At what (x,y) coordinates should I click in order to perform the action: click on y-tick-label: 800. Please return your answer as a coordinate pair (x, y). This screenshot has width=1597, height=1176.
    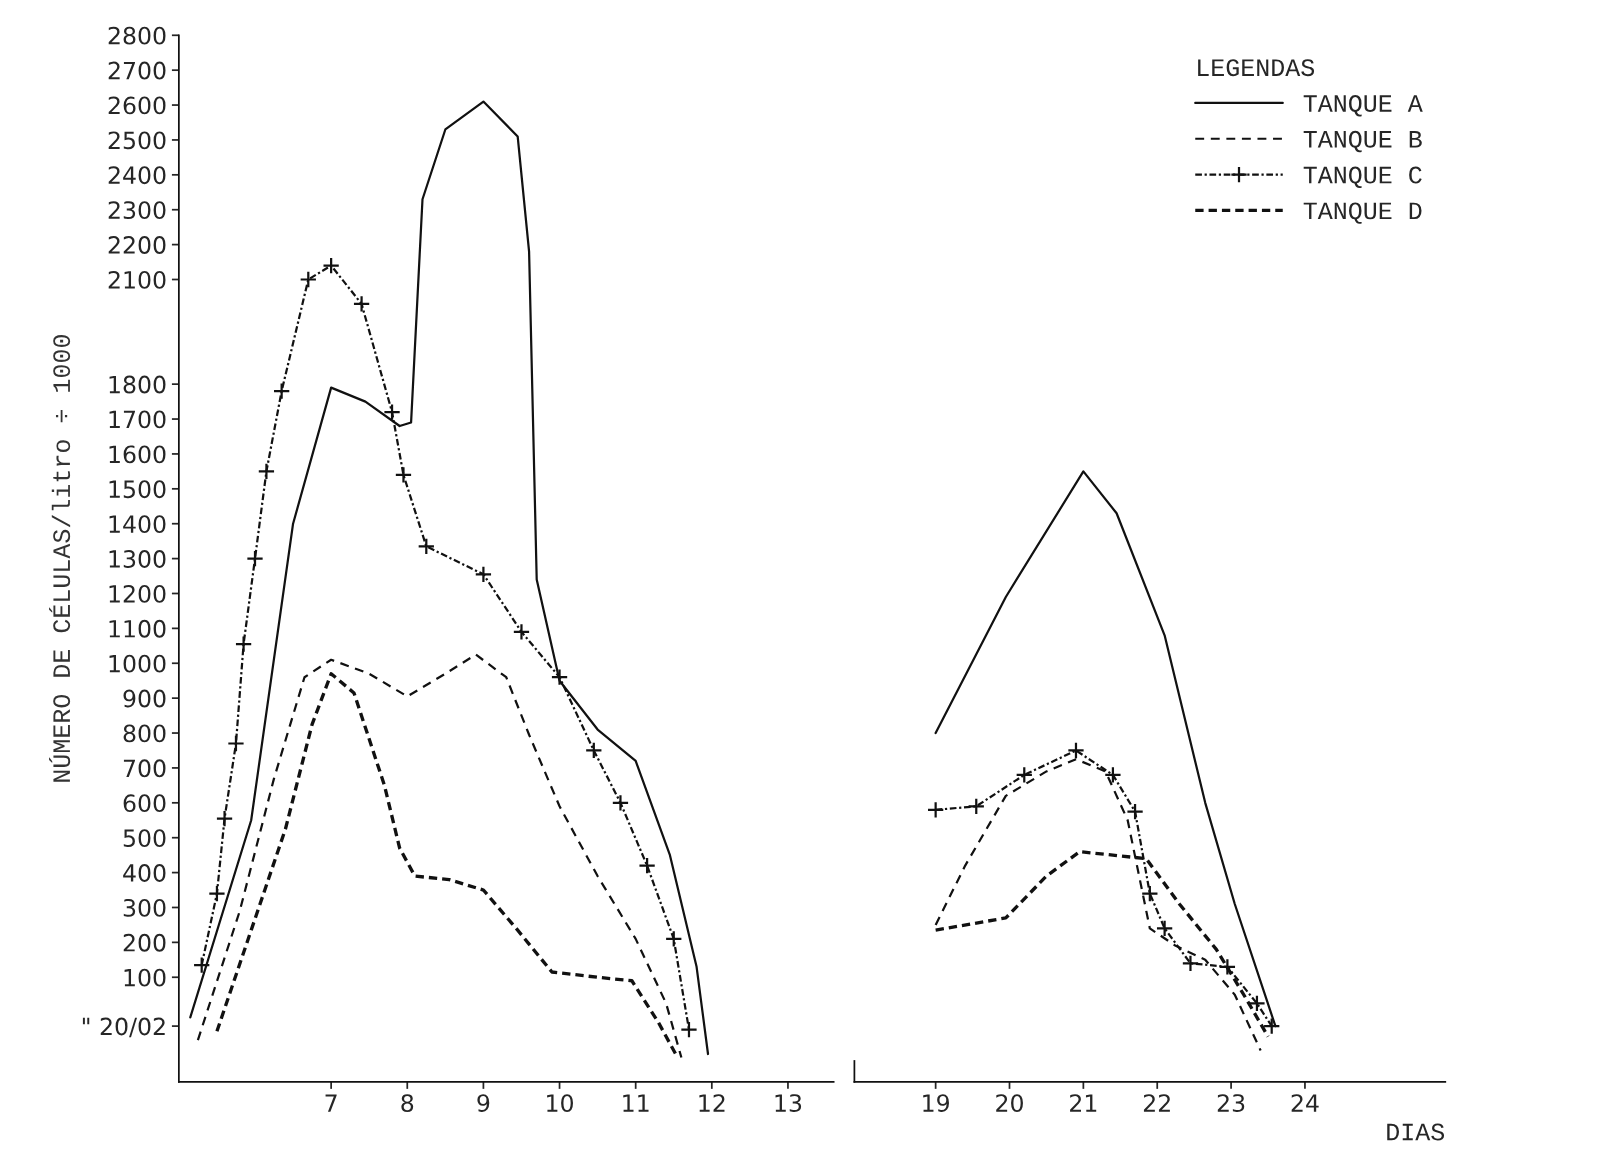
    Looking at the image, I should click on (144, 733).